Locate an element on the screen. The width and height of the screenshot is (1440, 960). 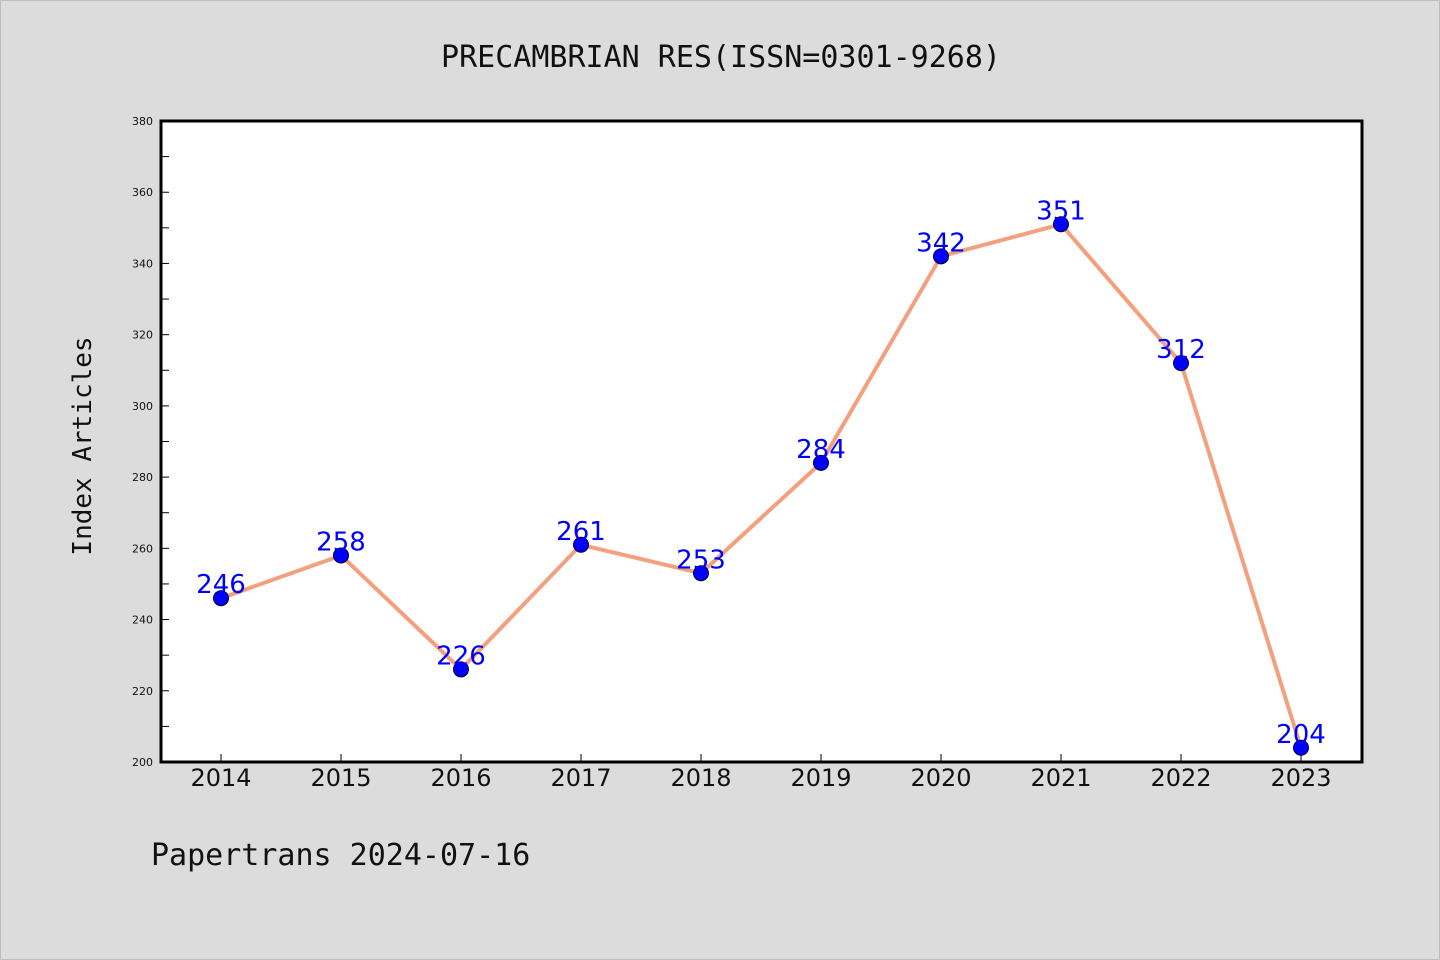
data-label: 284 is located at coordinates (821, 450).